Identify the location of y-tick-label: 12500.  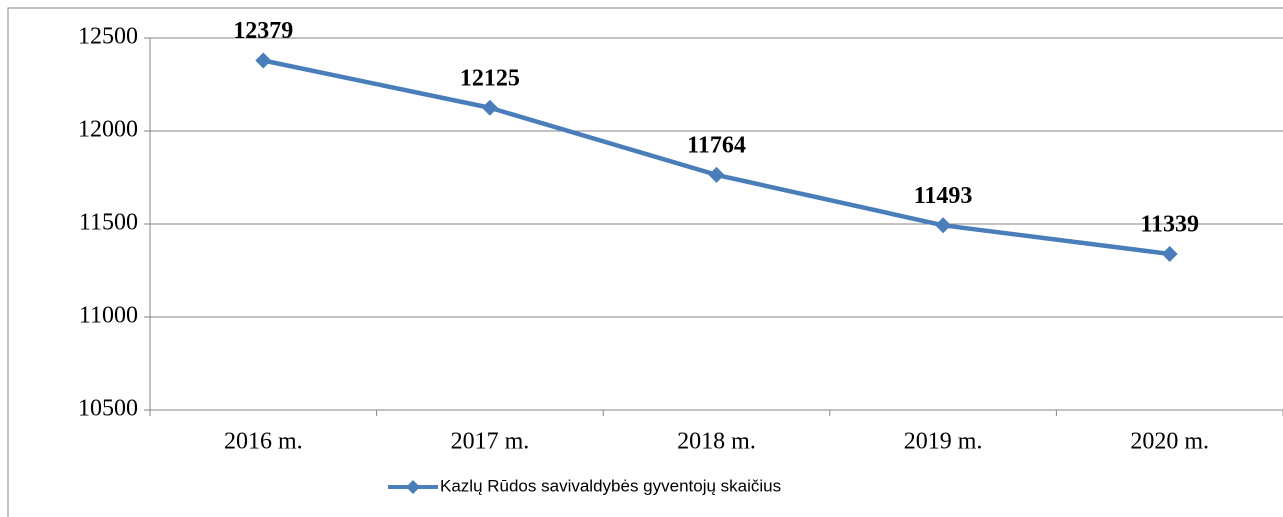
(108, 37).